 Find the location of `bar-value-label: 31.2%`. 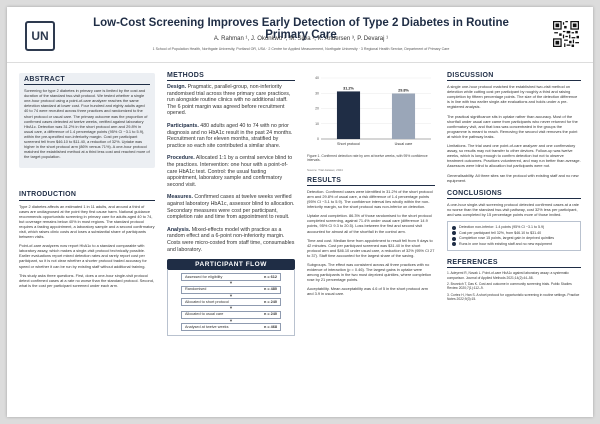

bar-value-label: 31.2% is located at coordinates (348, 88).